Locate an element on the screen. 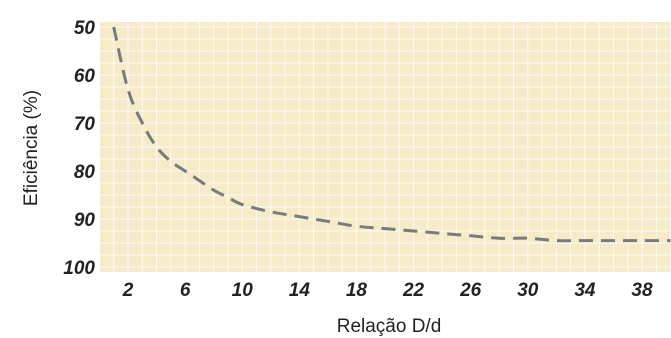 This screenshot has height=338, width=671. y-tick-label: 70 is located at coordinates (85, 124).